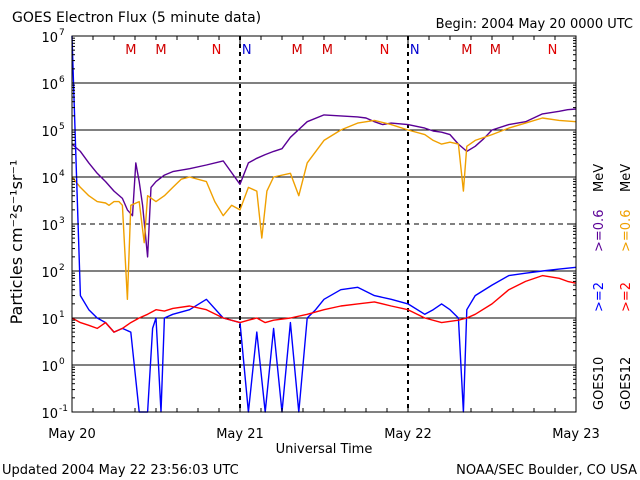  I want to click on y-tick-exponent: 0, so click(62, 362).